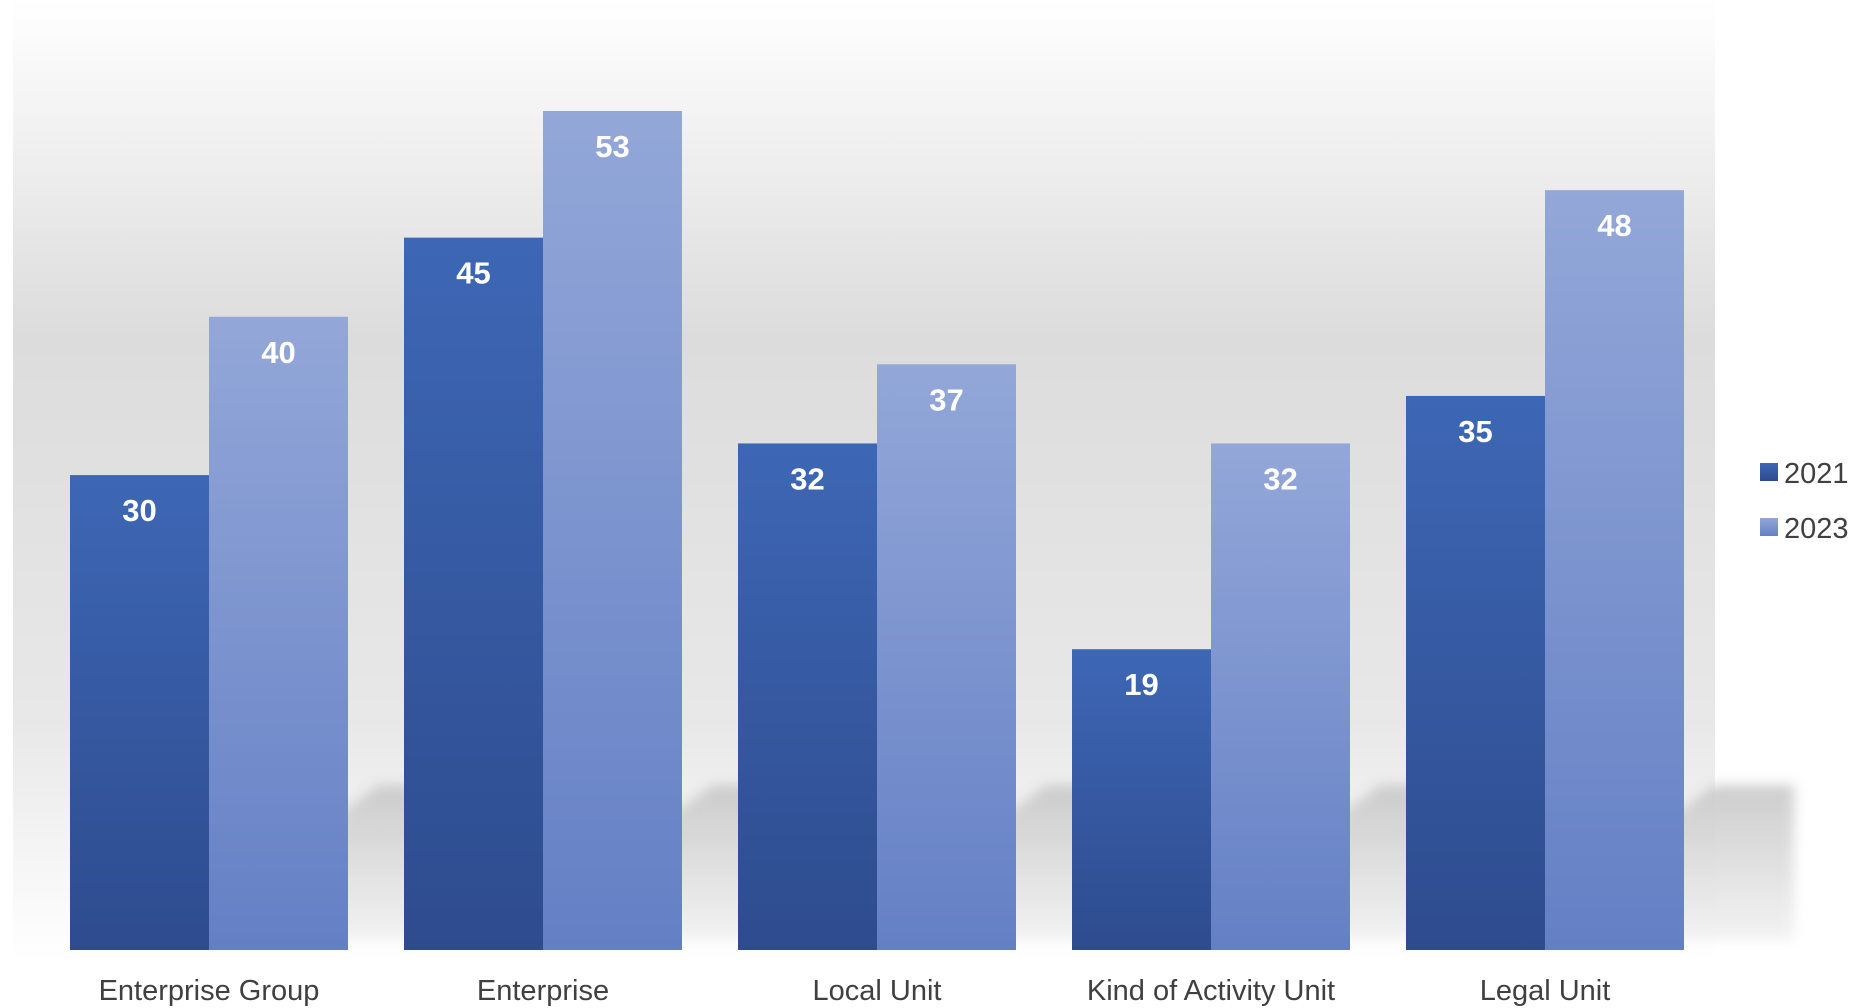  Describe the element at coordinates (139, 510) in the screenshot. I see `data-label: 30` at that location.